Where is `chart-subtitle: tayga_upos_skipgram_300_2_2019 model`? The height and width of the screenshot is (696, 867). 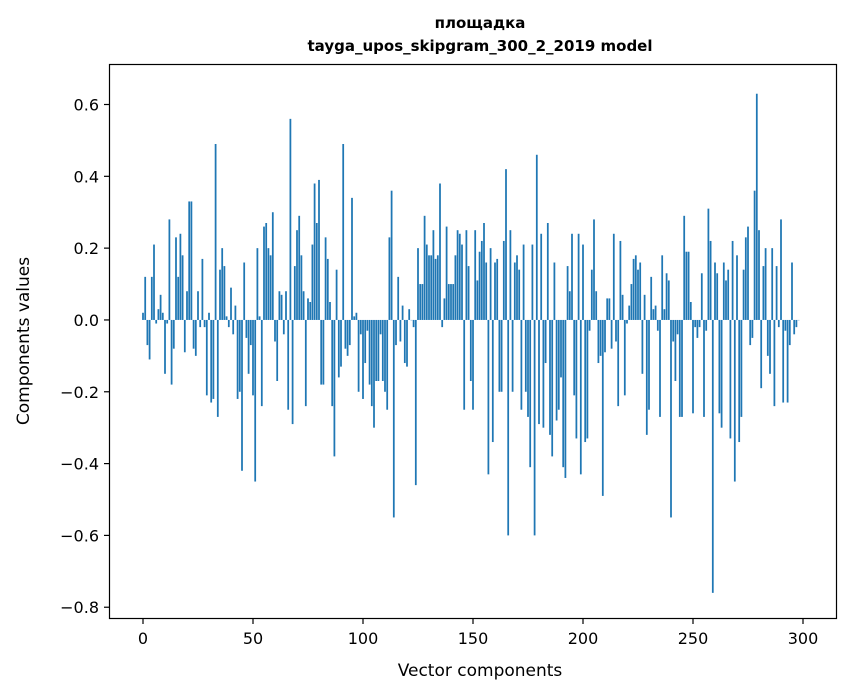
chart-subtitle: tayga_upos_skipgram_300_2_2019 model is located at coordinates (480, 46).